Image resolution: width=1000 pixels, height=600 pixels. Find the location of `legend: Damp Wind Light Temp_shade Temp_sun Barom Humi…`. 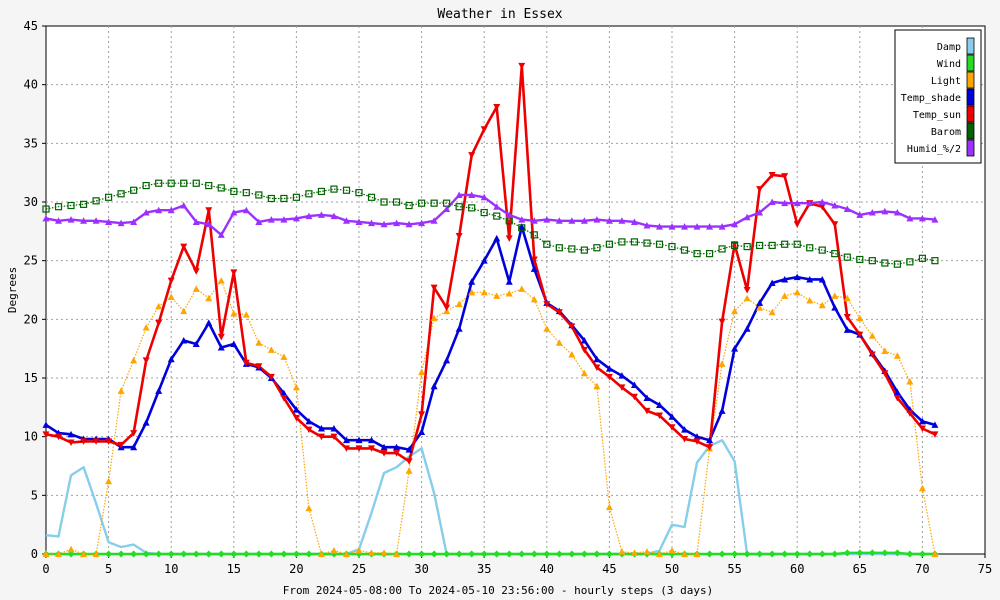

legend: Damp Wind Light Temp_shade Temp_sun Barom Humi… is located at coordinates (938, 96).